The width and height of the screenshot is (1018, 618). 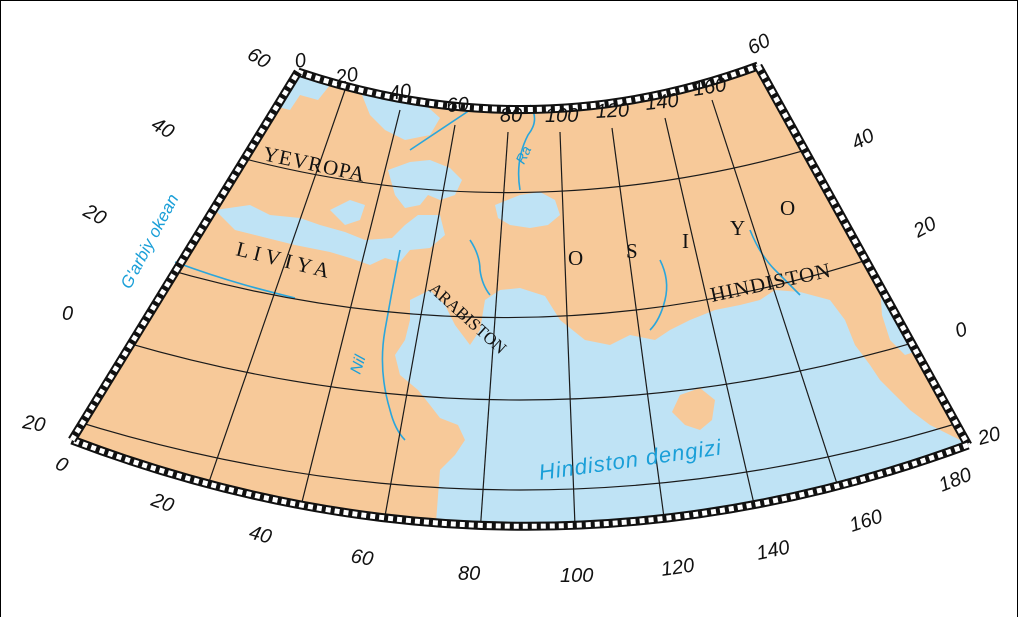 I want to click on left-lat-20: 20, so click(x=94, y=215).